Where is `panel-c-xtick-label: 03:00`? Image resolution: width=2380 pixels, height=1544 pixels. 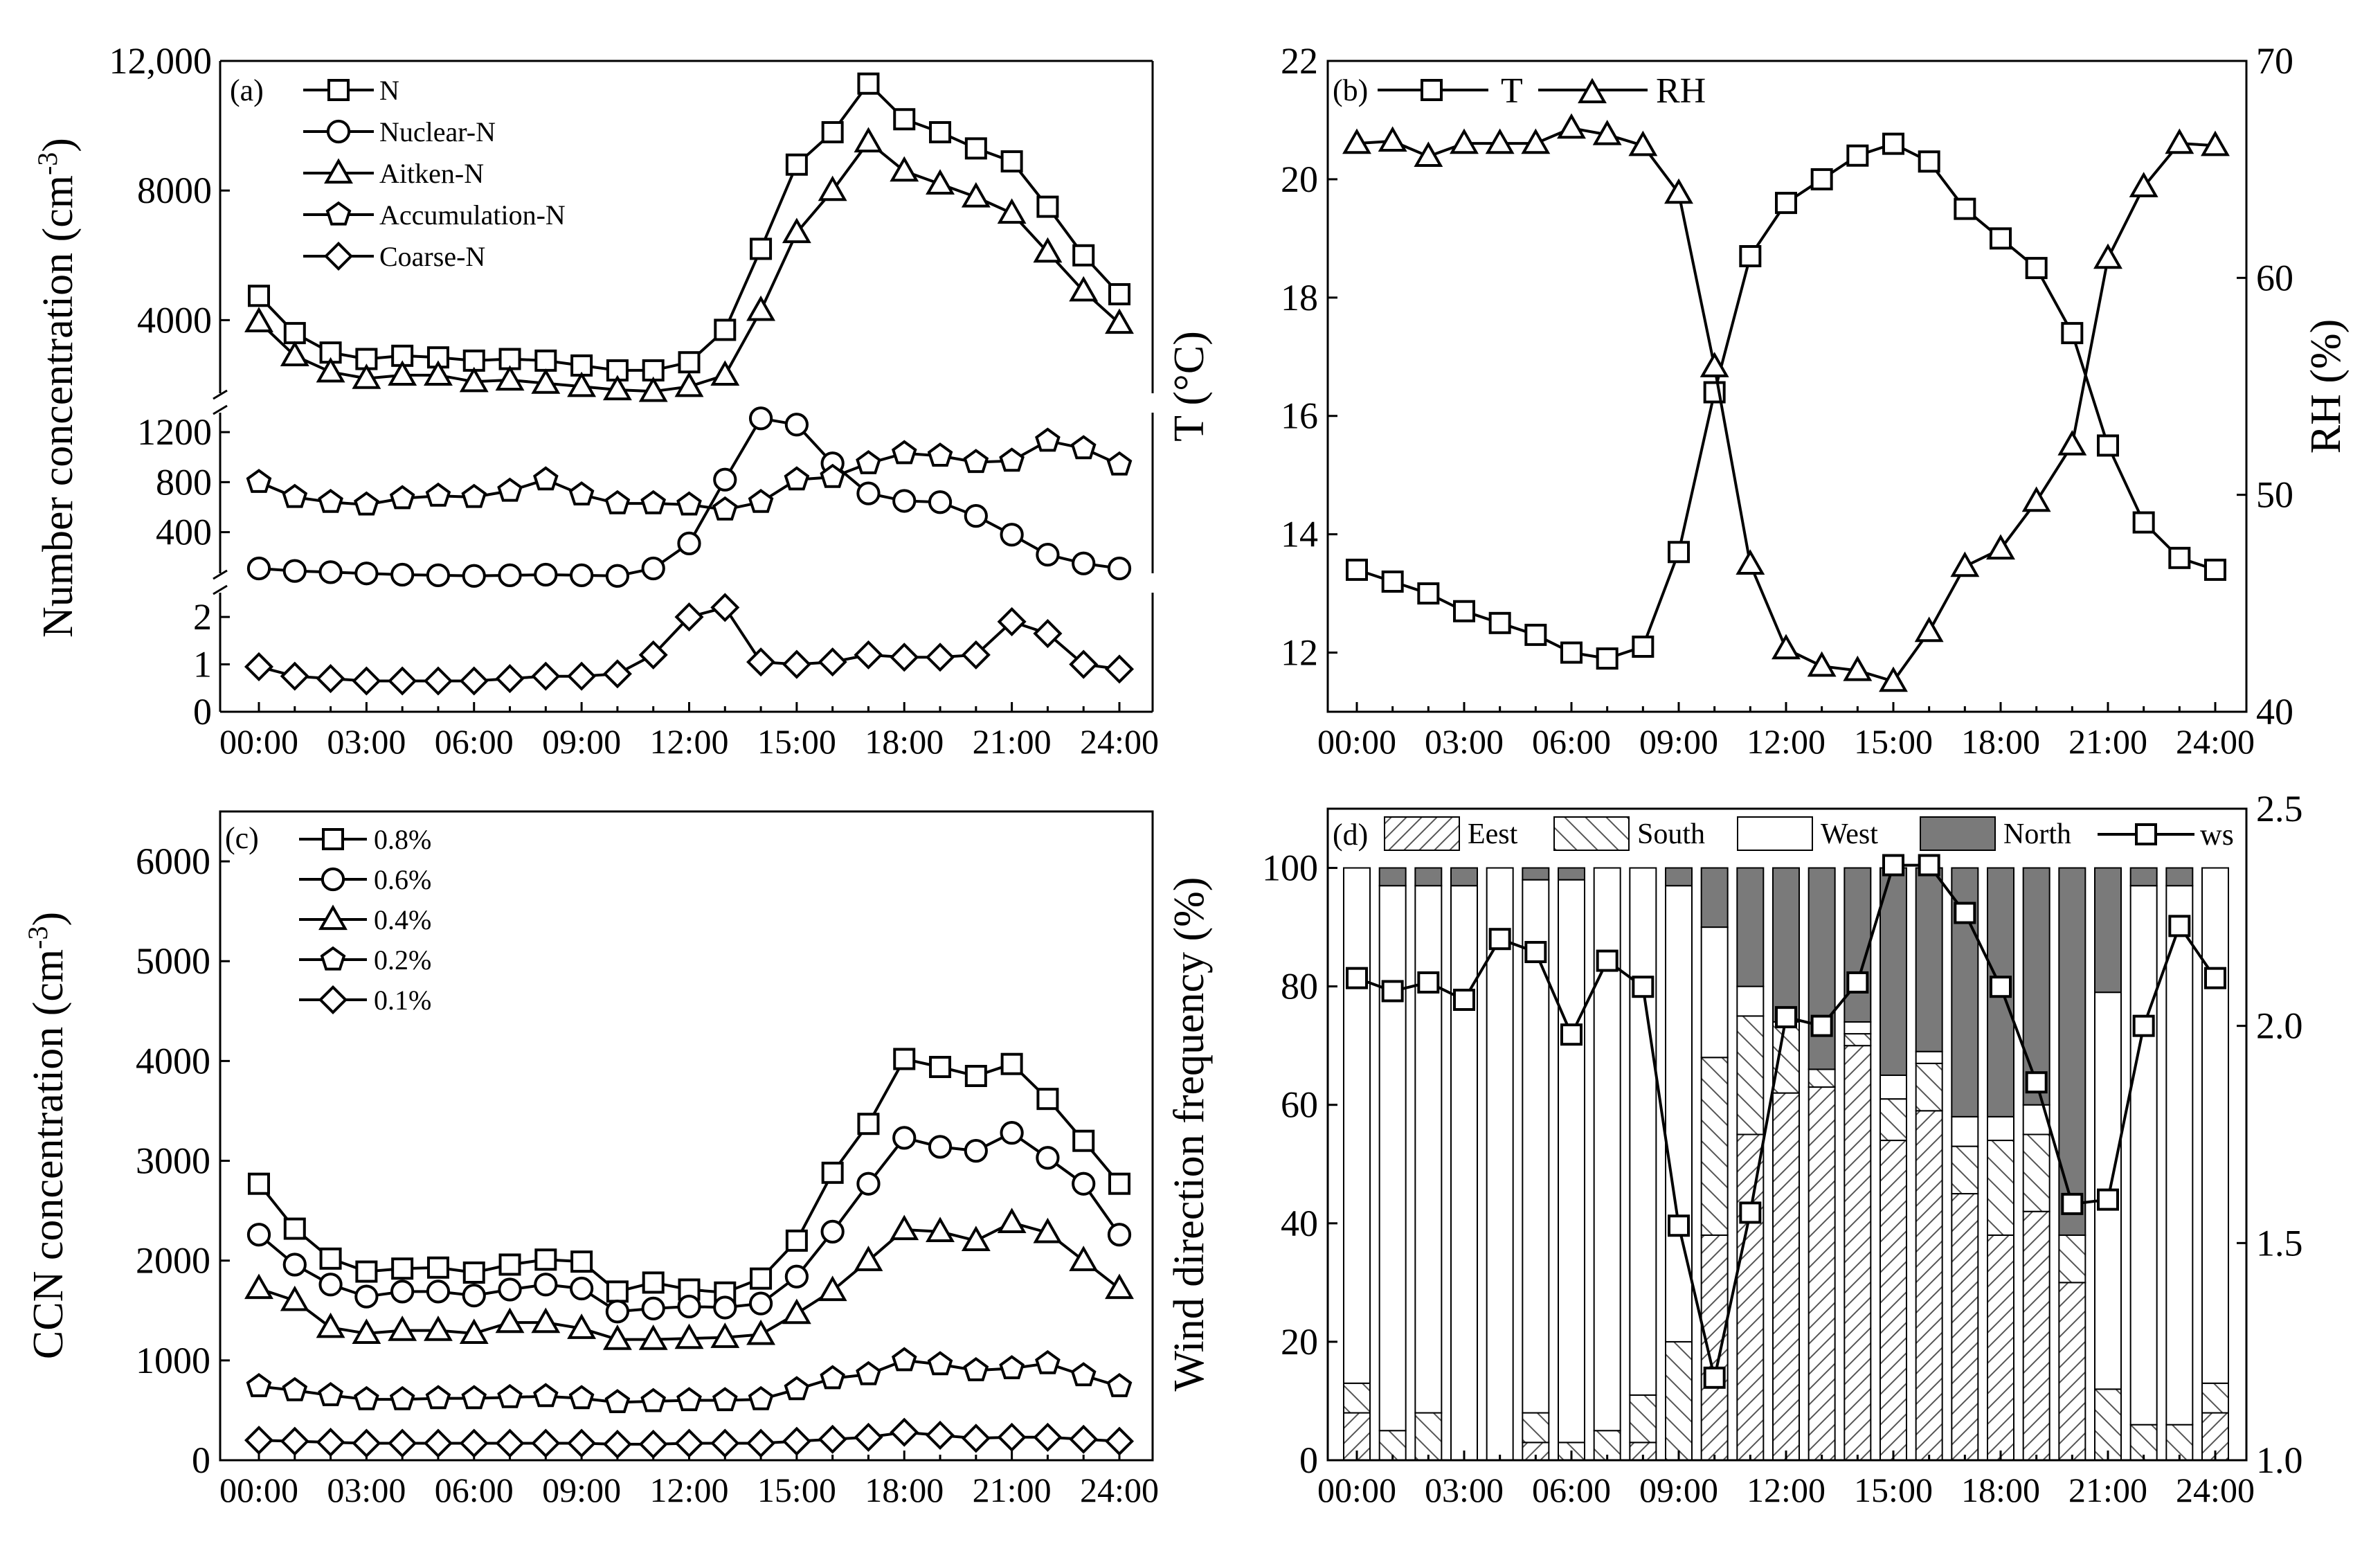
panel-c-xtick-label: 03:00 is located at coordinates (366, 1490).